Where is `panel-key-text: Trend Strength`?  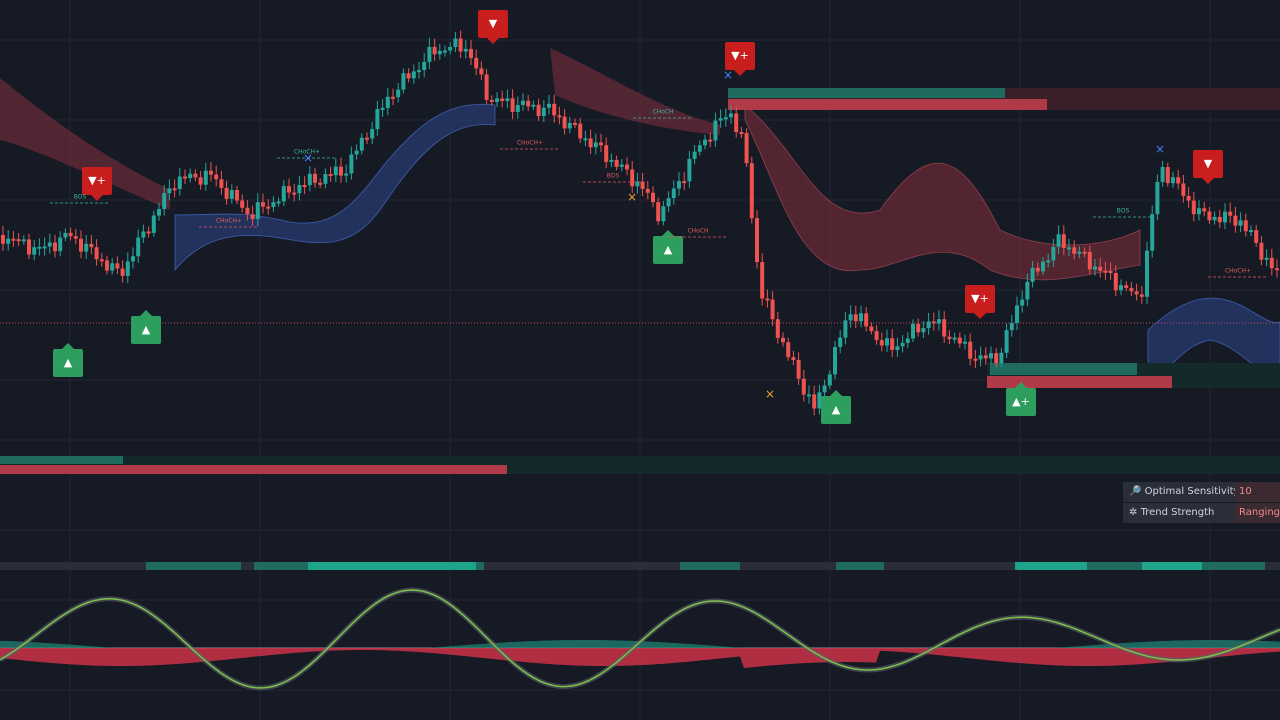 panel-key-text: Trend Strength is located at coordinates (1177, 512).